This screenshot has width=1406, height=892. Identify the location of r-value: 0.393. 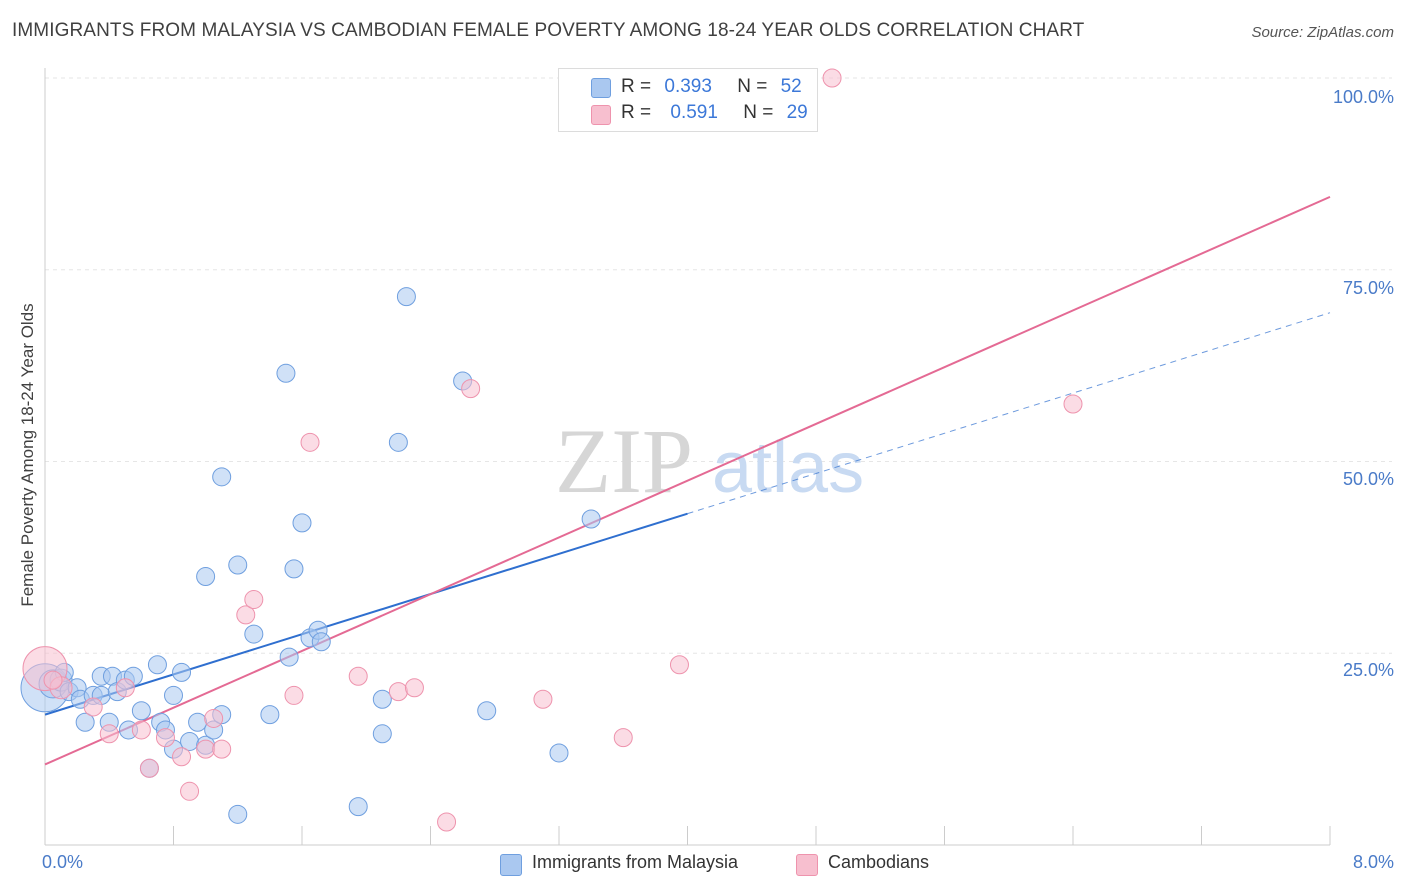
(688, 86).